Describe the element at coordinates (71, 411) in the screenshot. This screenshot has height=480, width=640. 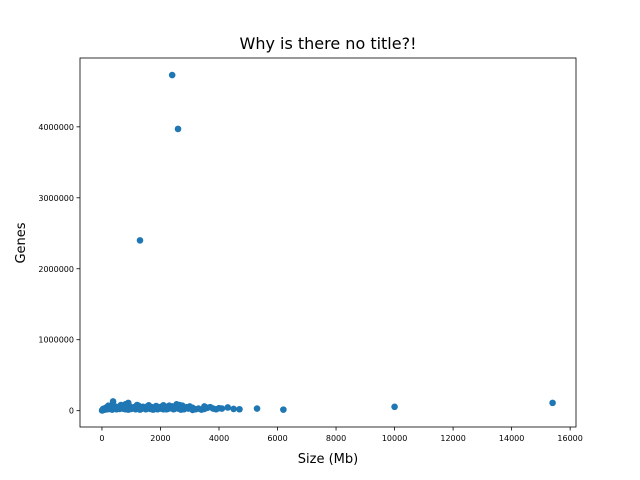
I see `y-tick-label: 0` at that location.